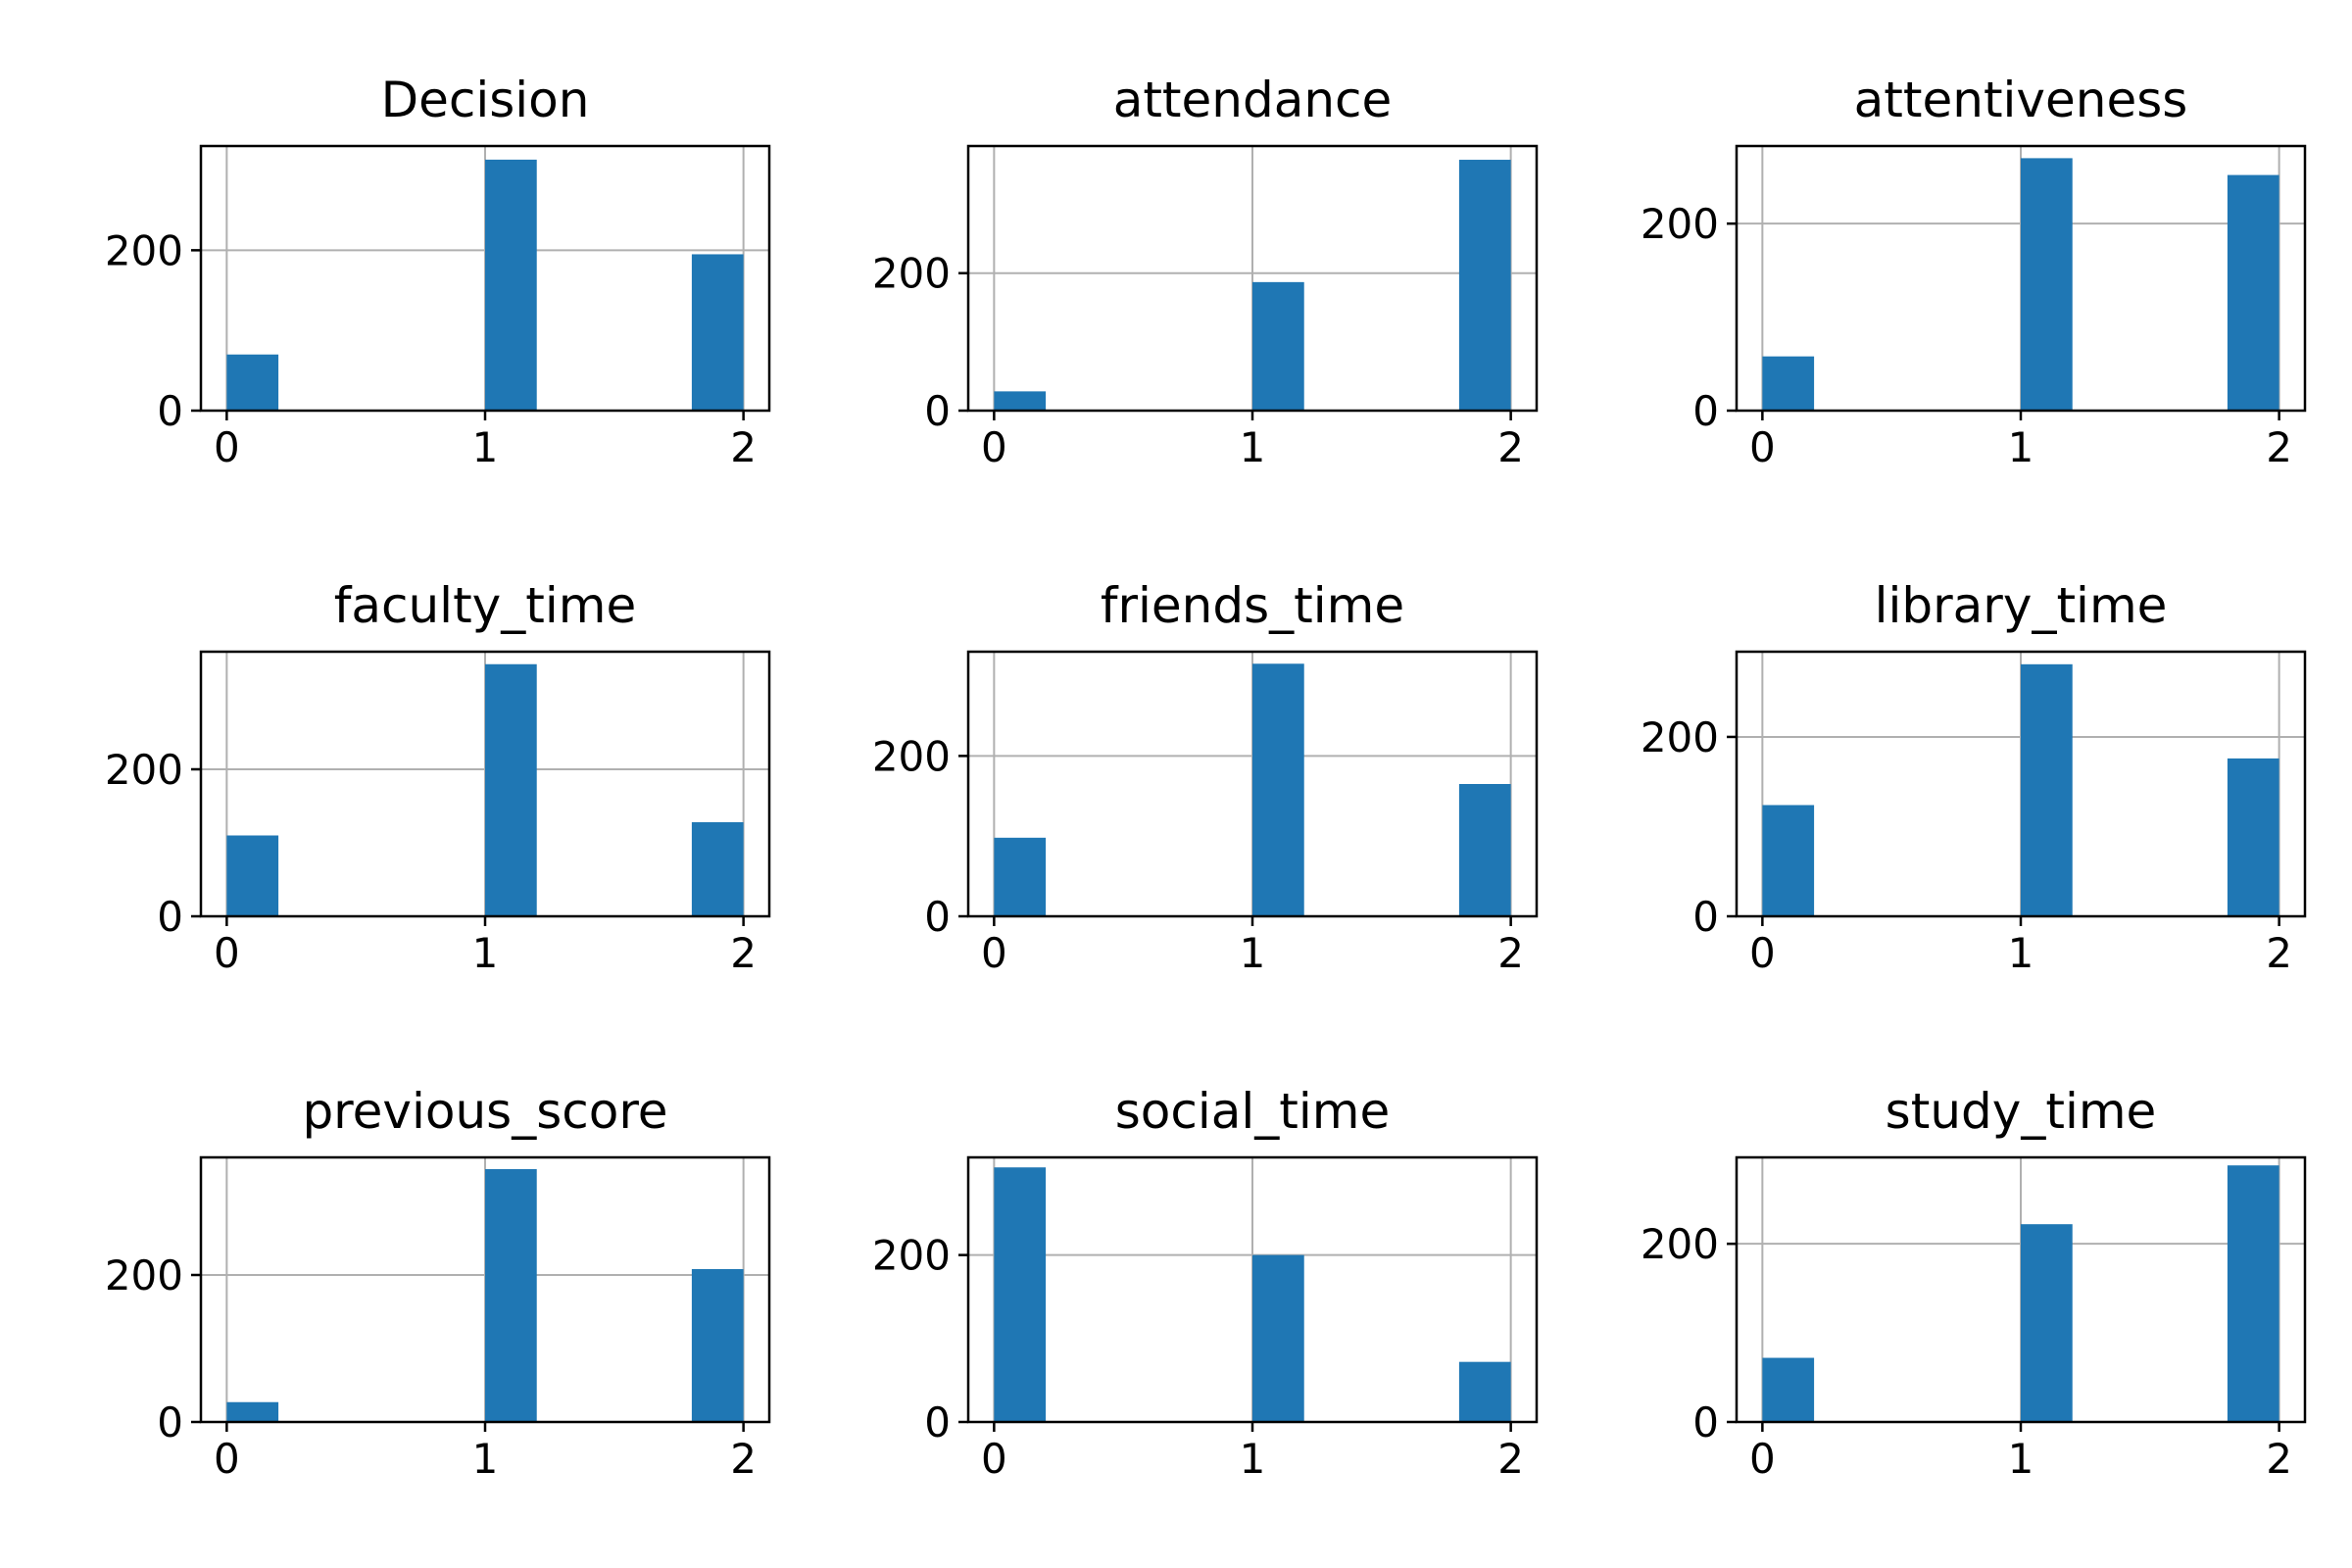 This screenshot has height=1568, width=2352. What do you see at coordinates (1253, 1111) in the screenshot?
I see `panel-title: social_time` at bounding box center [1253, 1111].